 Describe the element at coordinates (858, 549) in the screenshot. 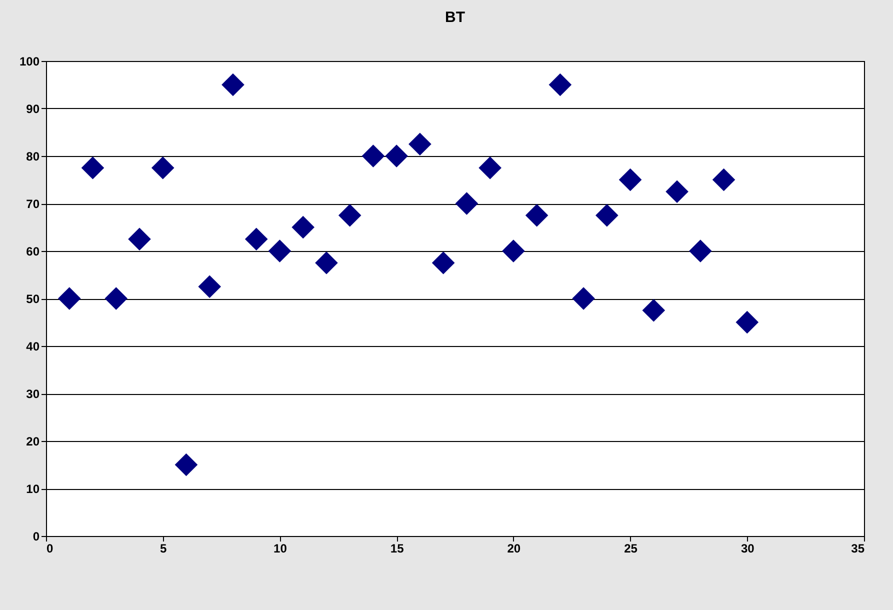

I see `x-tick-label: 35` at that location.